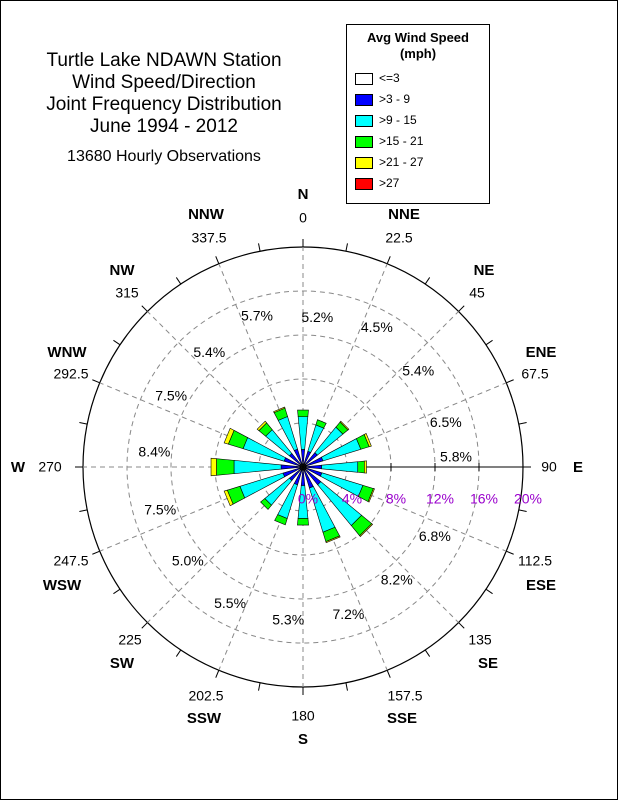 This screenshot has width=618, height=800. I want to click on legend-title-line-2: (mph), so click(418, 53).